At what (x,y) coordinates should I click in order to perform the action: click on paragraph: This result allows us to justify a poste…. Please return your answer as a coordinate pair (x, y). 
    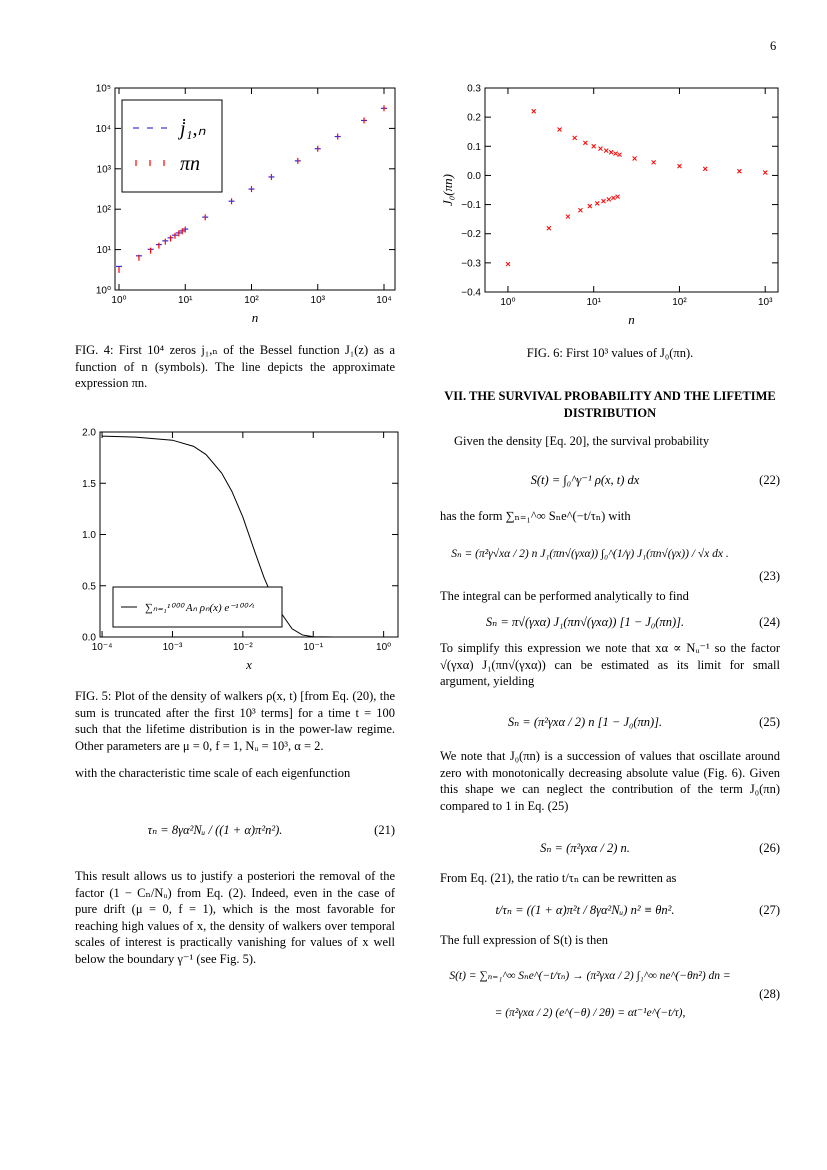
    Looking at the image, I should click on (235, 917).